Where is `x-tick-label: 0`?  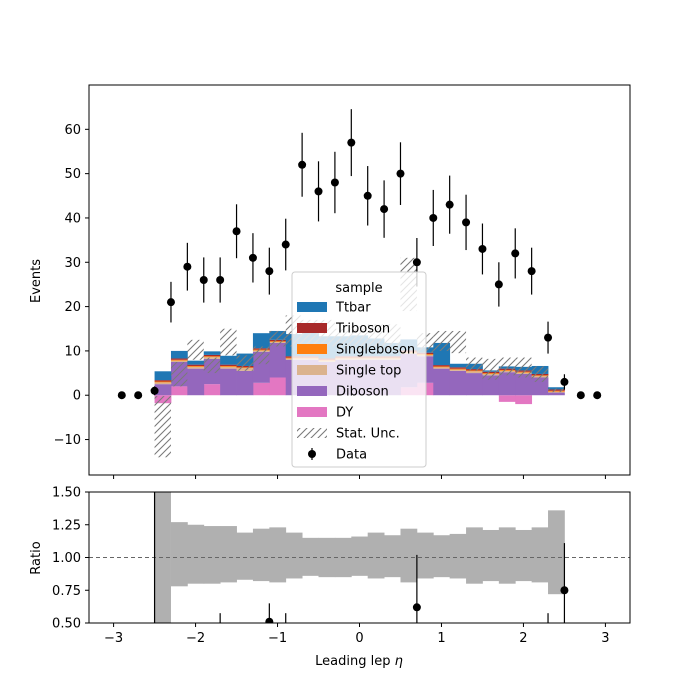 x-tick-label: 0 is located at coordinates (359, 638).